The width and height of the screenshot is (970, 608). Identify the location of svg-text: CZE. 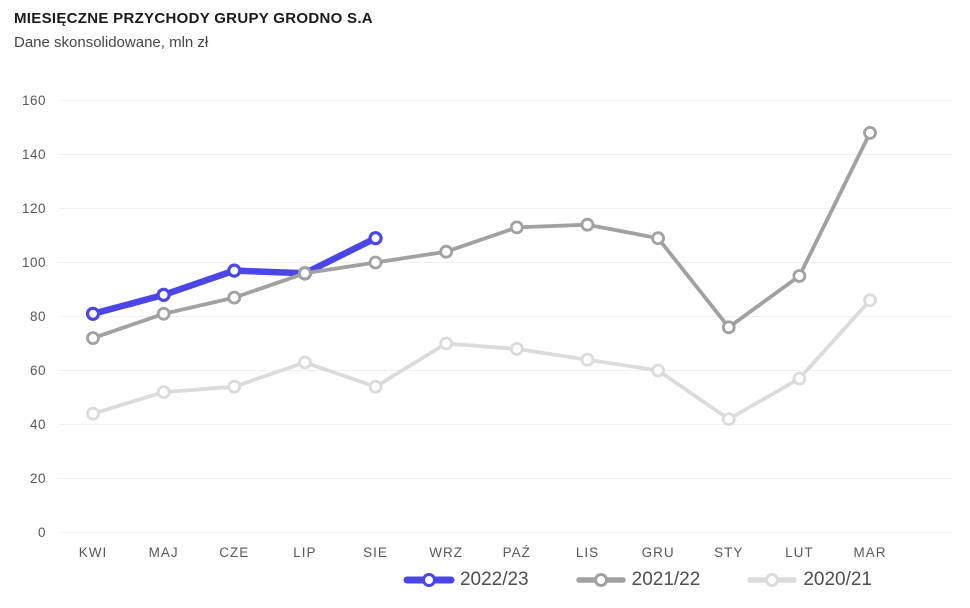
(234, 552).